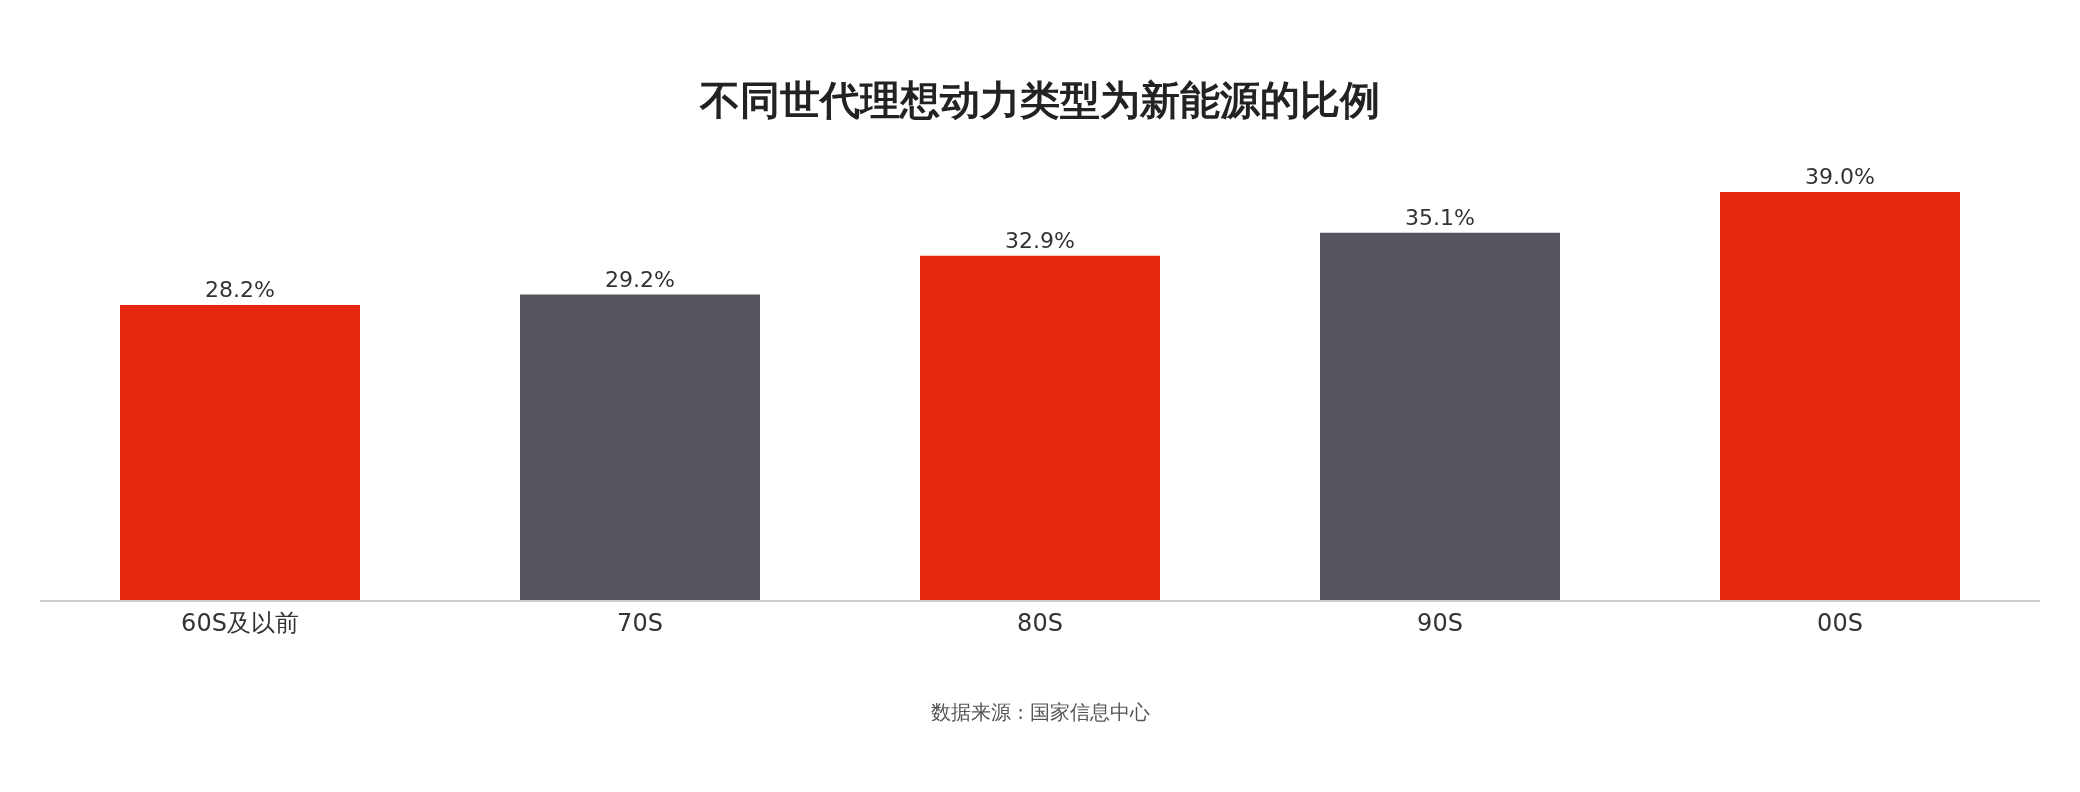 The image size is (2080, 792). Describe the element at coordinates (1039, 99) in the screenshot. I see `chart-title: 不同世代理想动力类型为新能源的比例` at that location.